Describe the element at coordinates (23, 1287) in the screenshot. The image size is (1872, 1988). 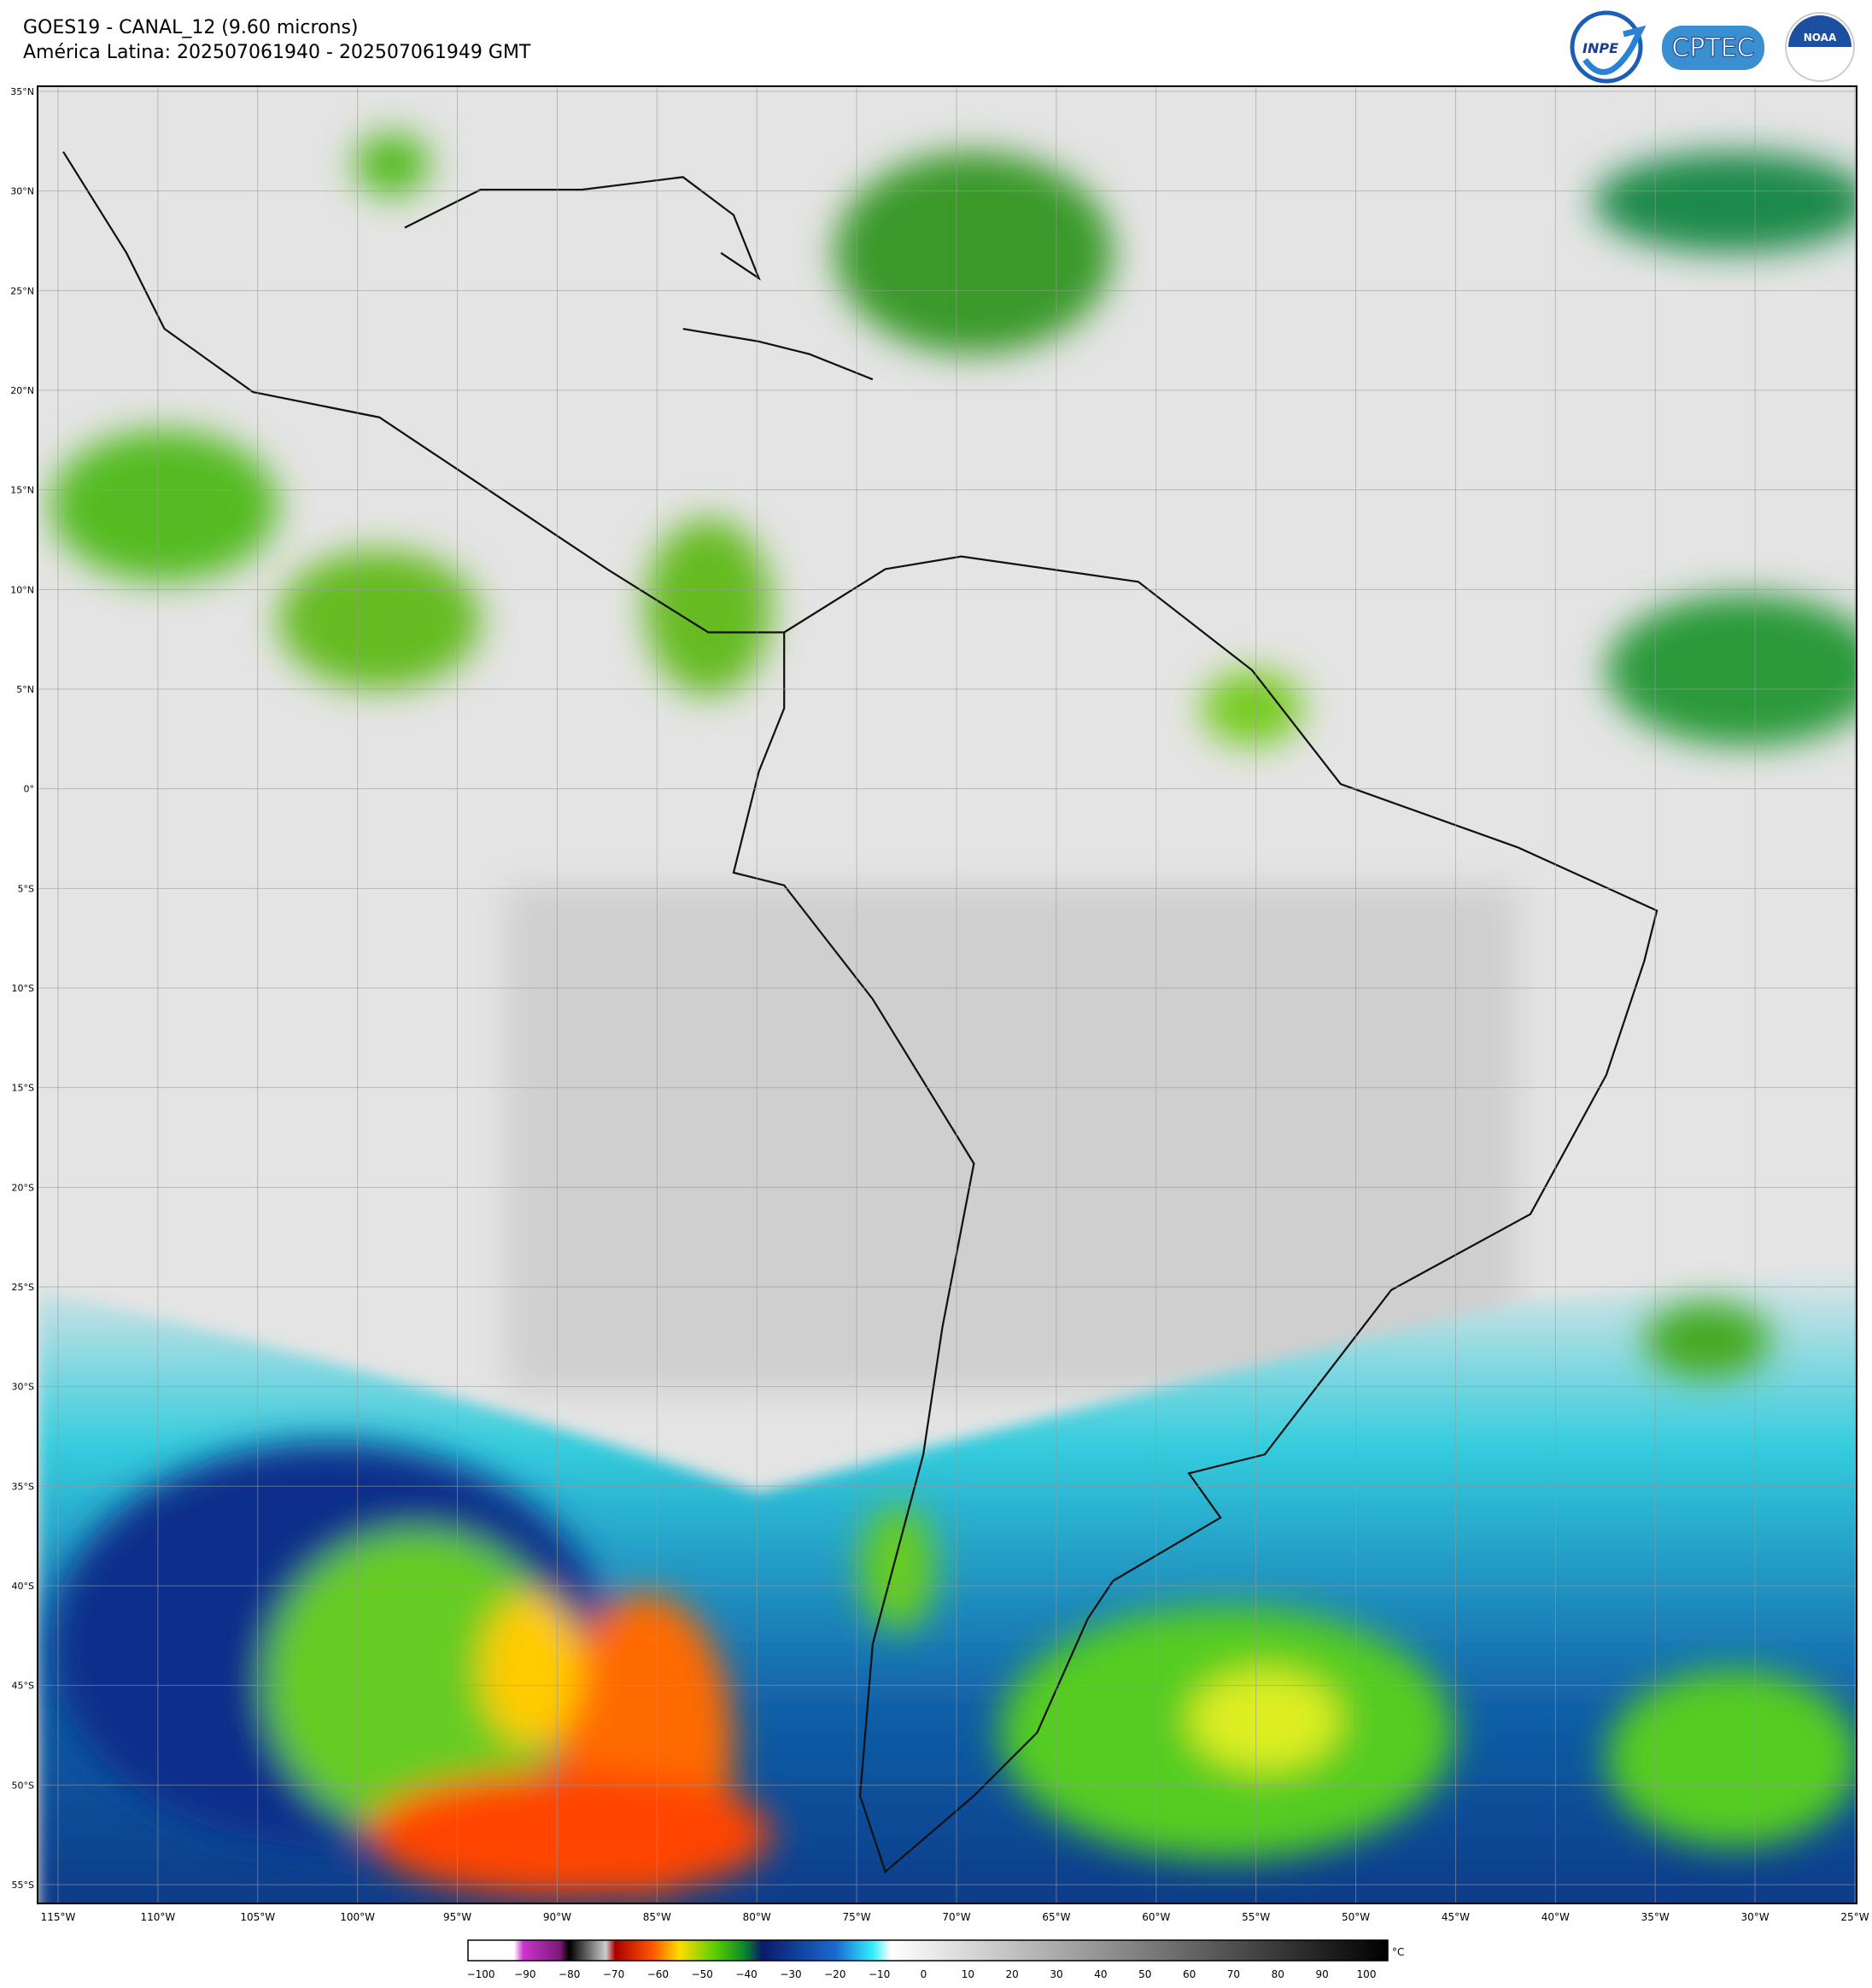
I see `lat-label: 25°S` at that location.